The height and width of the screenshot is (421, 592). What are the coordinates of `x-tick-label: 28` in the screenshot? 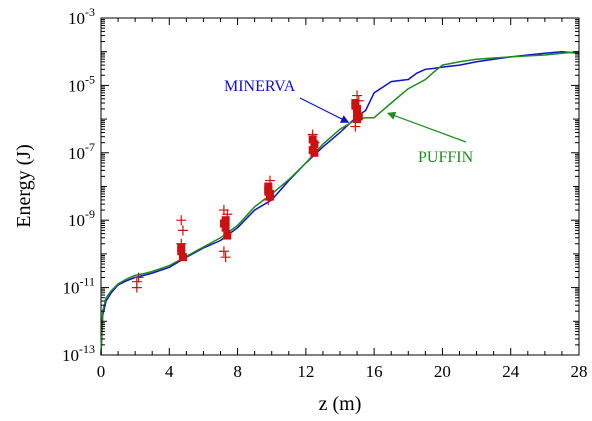 It's located at (579, 371).